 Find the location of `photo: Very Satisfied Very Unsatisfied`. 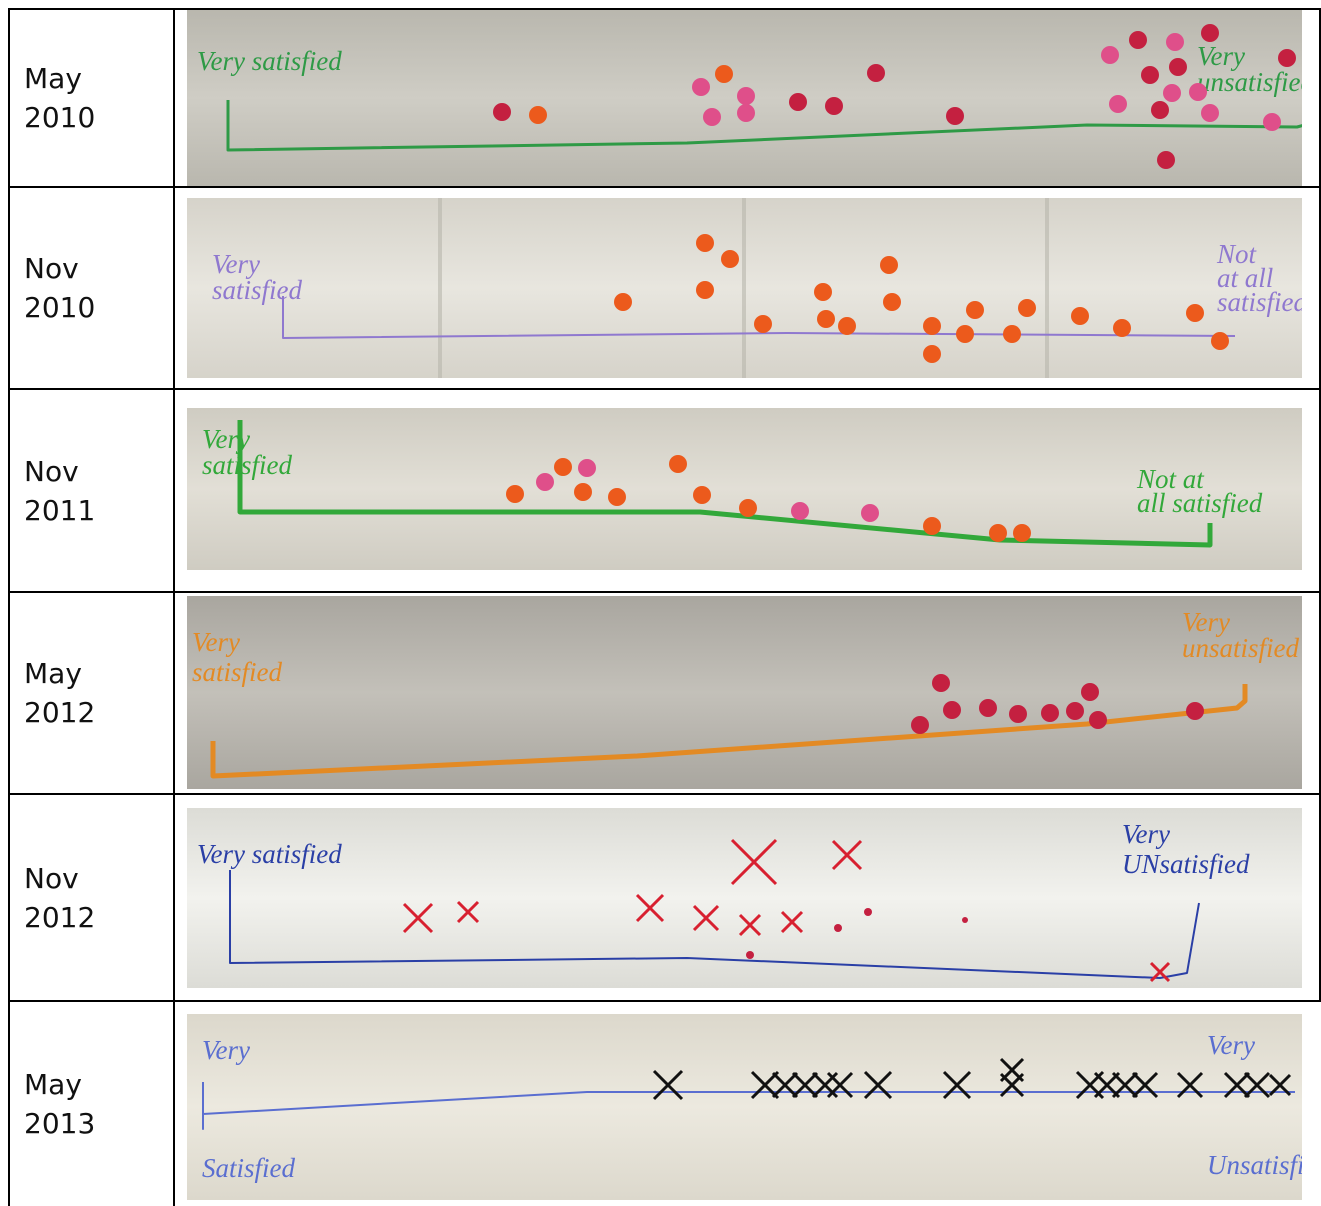

photo: Very Satisfied Very Unsatisfied is located at coordinates (744, 1107).